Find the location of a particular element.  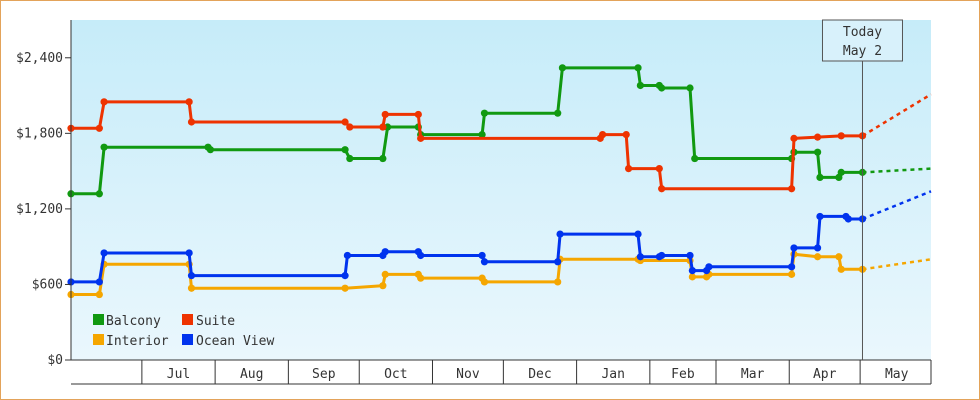

x-axis: Jul Aug Sep Oct Nov Dec Jan Feb Mar Apr May is located at coordinates (501, 372).